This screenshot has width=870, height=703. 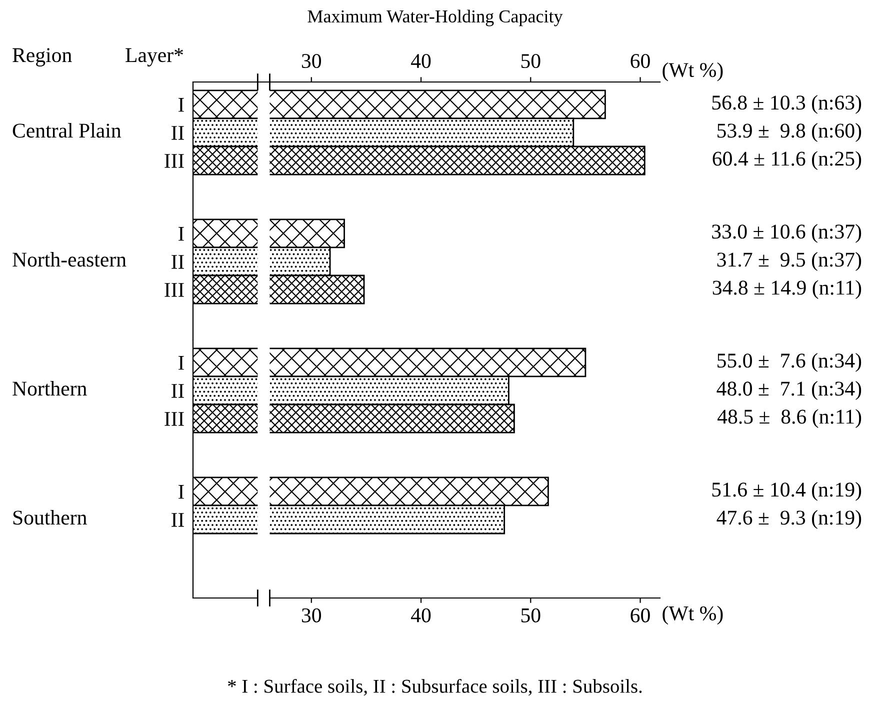 What do you see at coordinates (692, 72) in the screenshot?
I see `x2-axis-title: (Wt %)` at bounding box center [692, 72].